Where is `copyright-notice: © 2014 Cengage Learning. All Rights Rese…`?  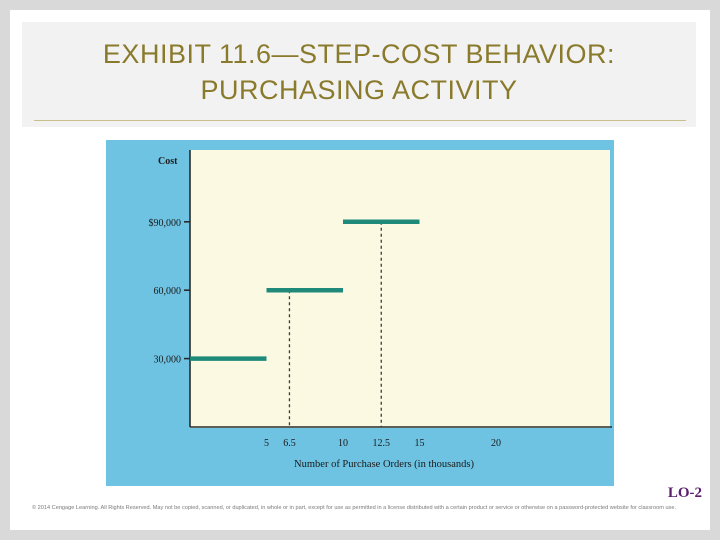 copyright-notice: © 2014 Cengage Learning. All Rights Rese… is located at coordinates (354, 508).